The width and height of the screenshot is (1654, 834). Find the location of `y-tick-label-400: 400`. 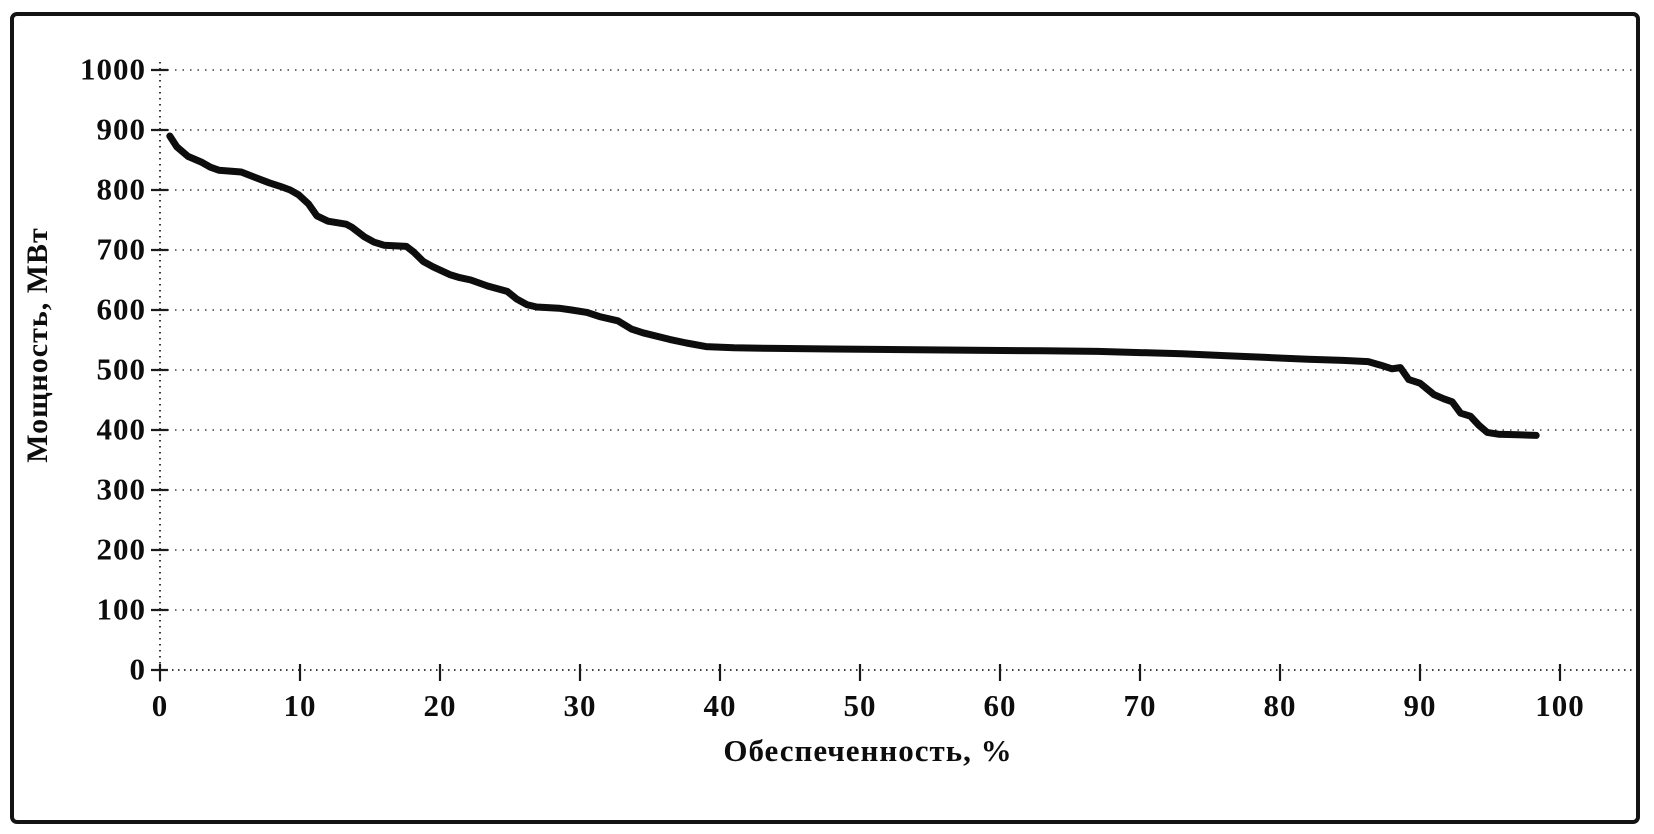

y-tick-label-400: 400 is located at coordinates (121, 429).